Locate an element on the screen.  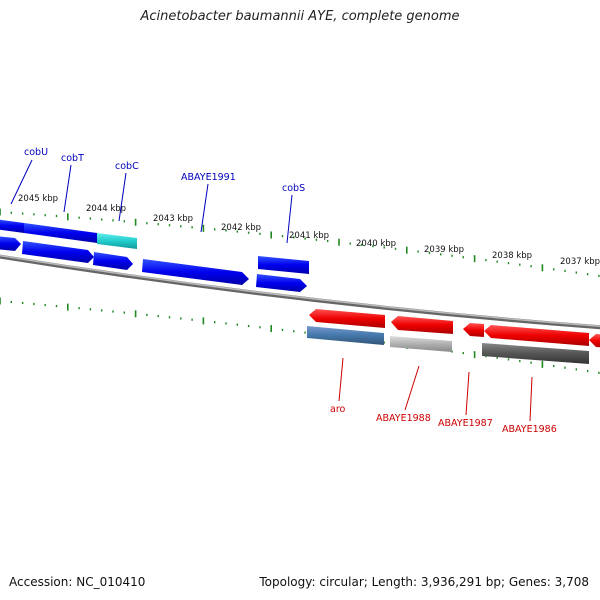
gene-label-cobS: cobS is located at coordinates (293, 188).